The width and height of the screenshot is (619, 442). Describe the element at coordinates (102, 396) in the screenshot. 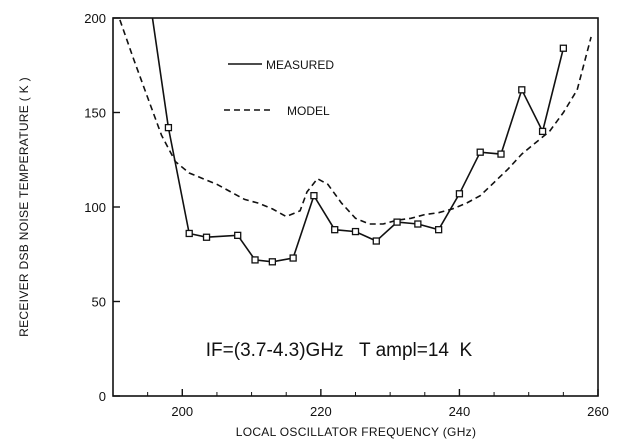

I see `y-tick-label-0: 0` at that location.